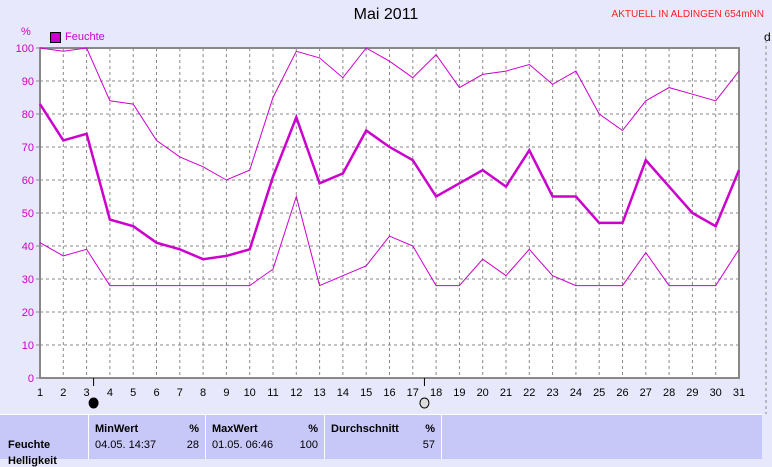 The width and height of the screenshot is (772, 467). Describe the element at coordinates (55, 37) in the screenshot. I see `legend-swatch` at that location.